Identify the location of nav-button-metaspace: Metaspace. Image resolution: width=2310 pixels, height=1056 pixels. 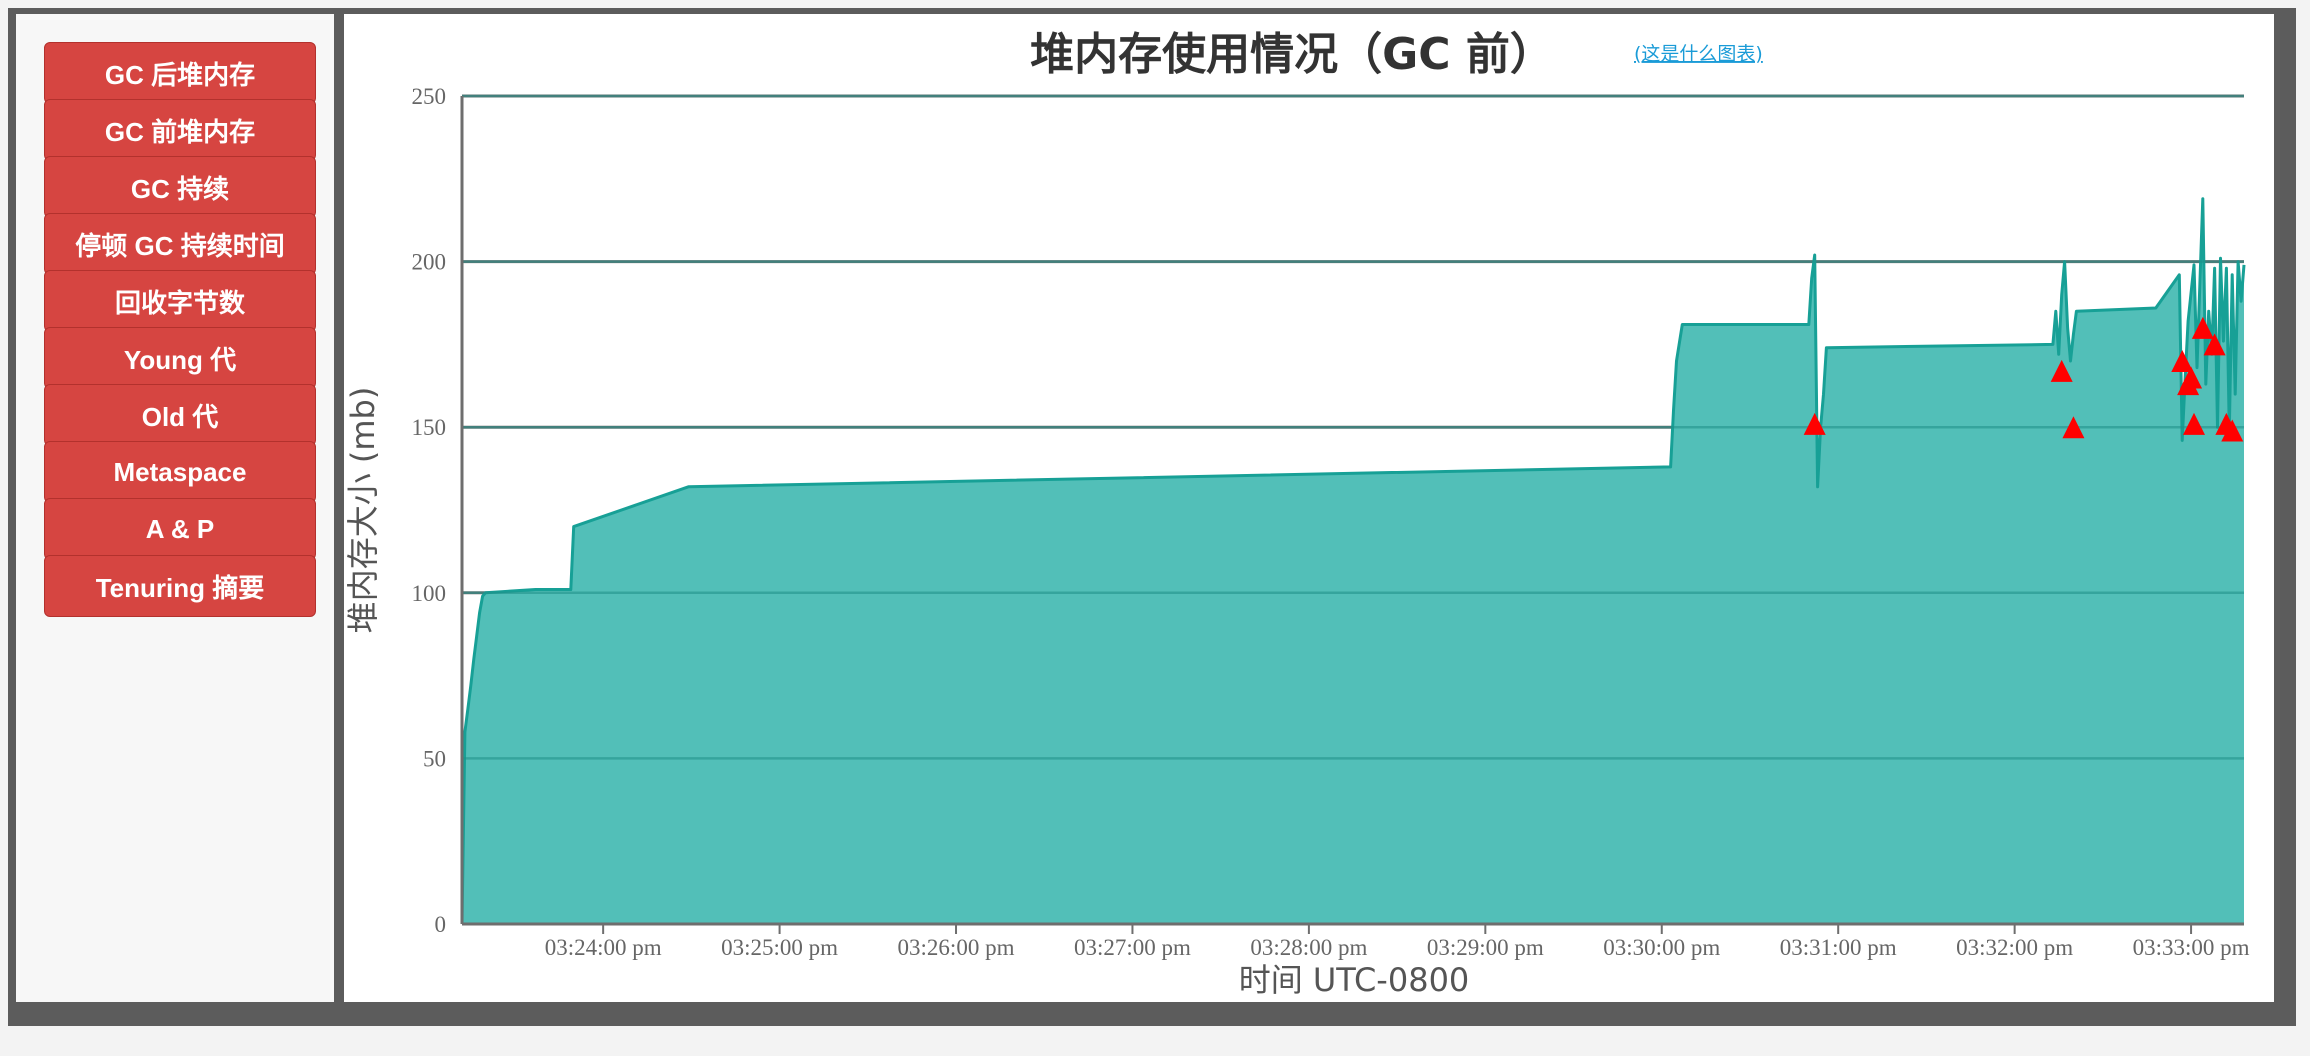
(180, 472).